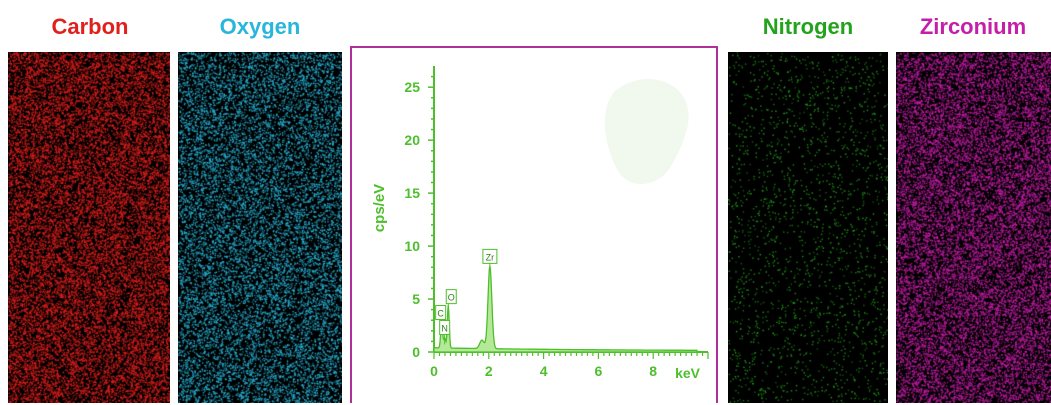 This screenshot has width=1051, height=405. I want to click on peak-box-n, so click(445, 327).